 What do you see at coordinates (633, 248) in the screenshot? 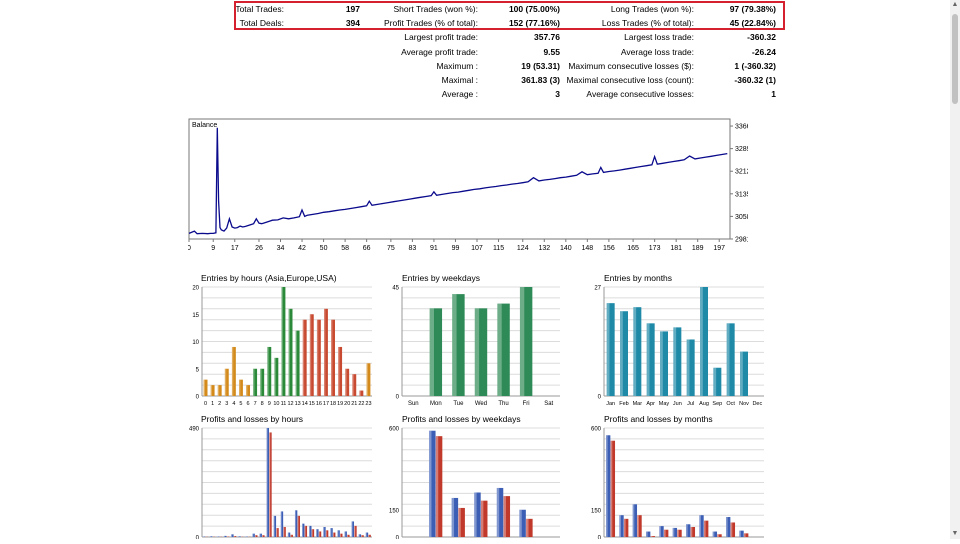
I see `balance-xtick-label: 165` at bounding box center [633, 248].